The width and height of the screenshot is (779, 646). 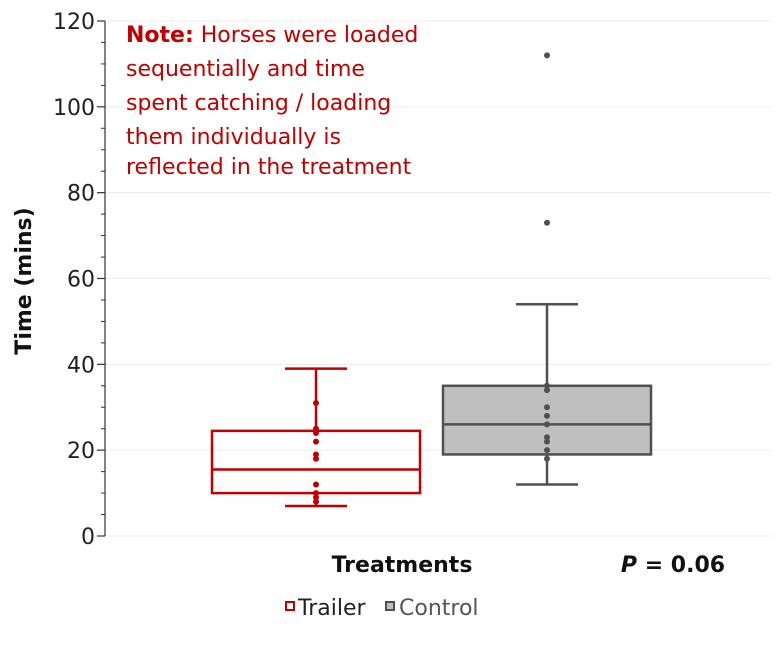 What do you see at coordinates (306, 35) in the screenshot?
I see `note-line: Horses were loaded` at bounding box center [306, 35].